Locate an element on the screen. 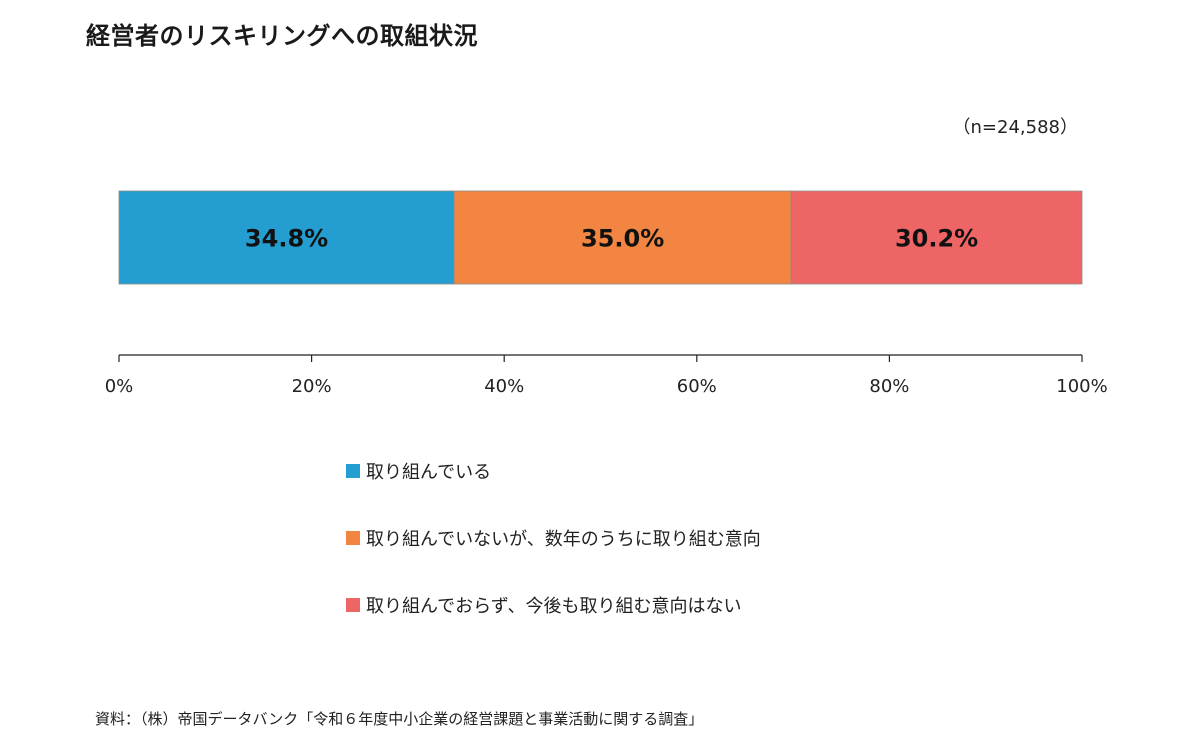 This screenshot has width=1200, height=753. legend-swatch-no-intent is located at coordinates (353, 605).